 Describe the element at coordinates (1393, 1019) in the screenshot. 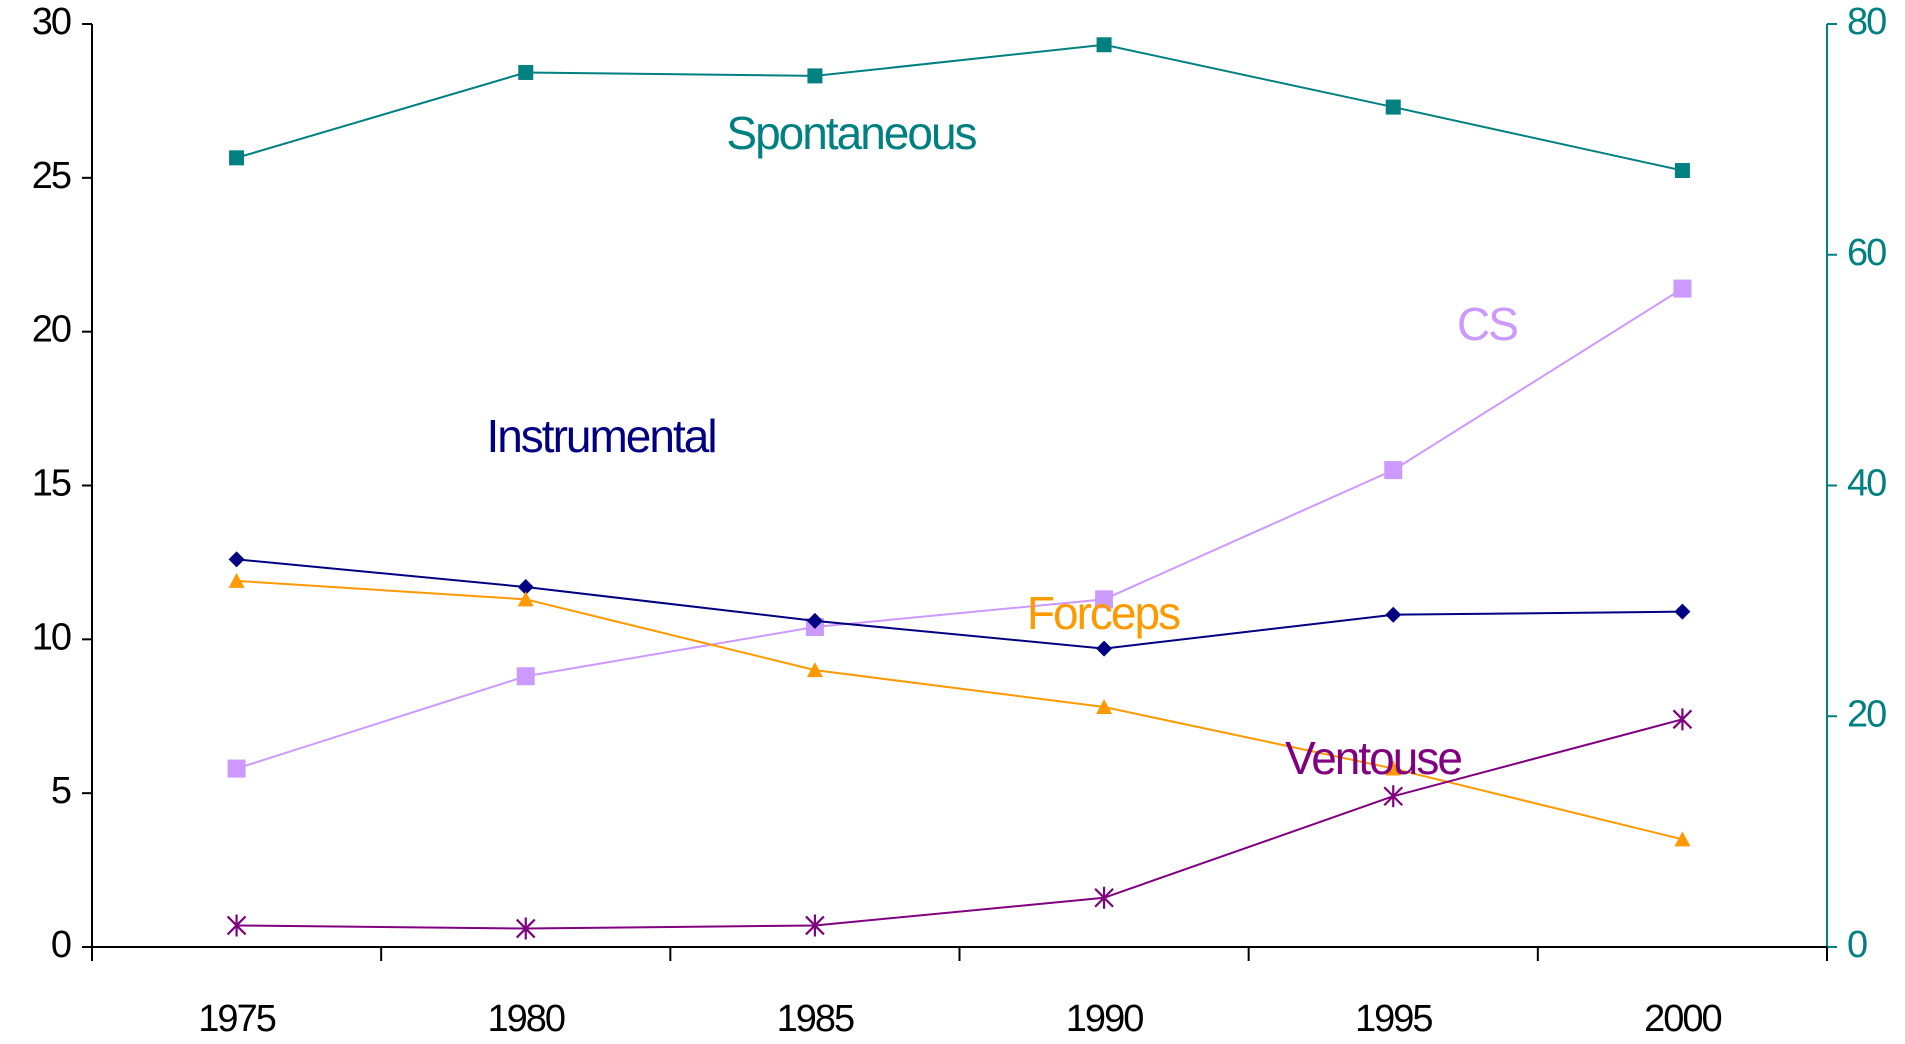

I see `x-tick-label: 1995` at that location.